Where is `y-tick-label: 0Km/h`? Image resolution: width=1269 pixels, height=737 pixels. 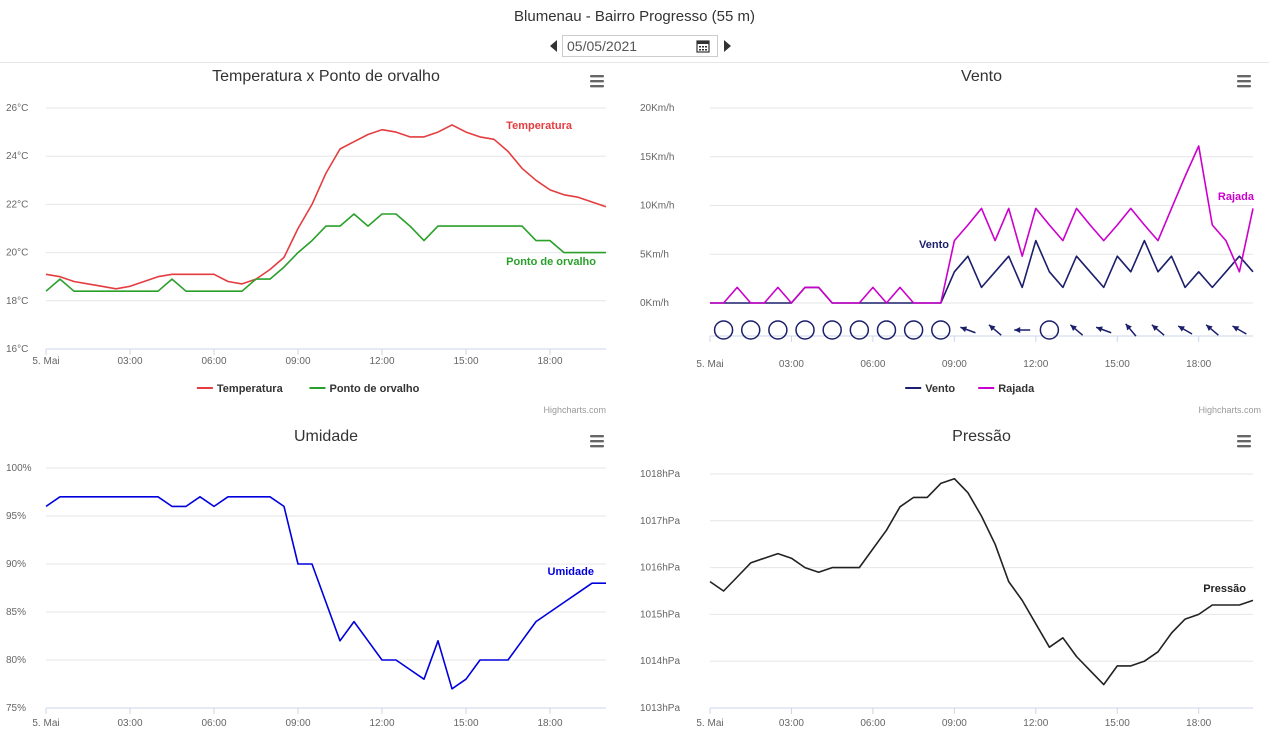
y-tick-label: 0Km/h is located at coordinates (654, 303).